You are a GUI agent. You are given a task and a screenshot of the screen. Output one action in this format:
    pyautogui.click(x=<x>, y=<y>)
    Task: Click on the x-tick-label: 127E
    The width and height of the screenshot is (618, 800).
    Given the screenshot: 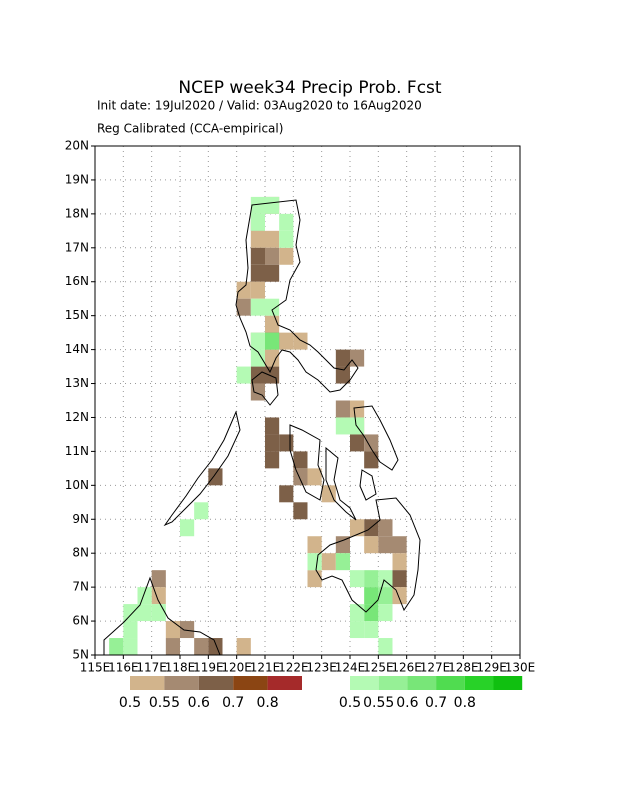 What is the action you would take?
    pyautogui.click(x=435, y=668)
    